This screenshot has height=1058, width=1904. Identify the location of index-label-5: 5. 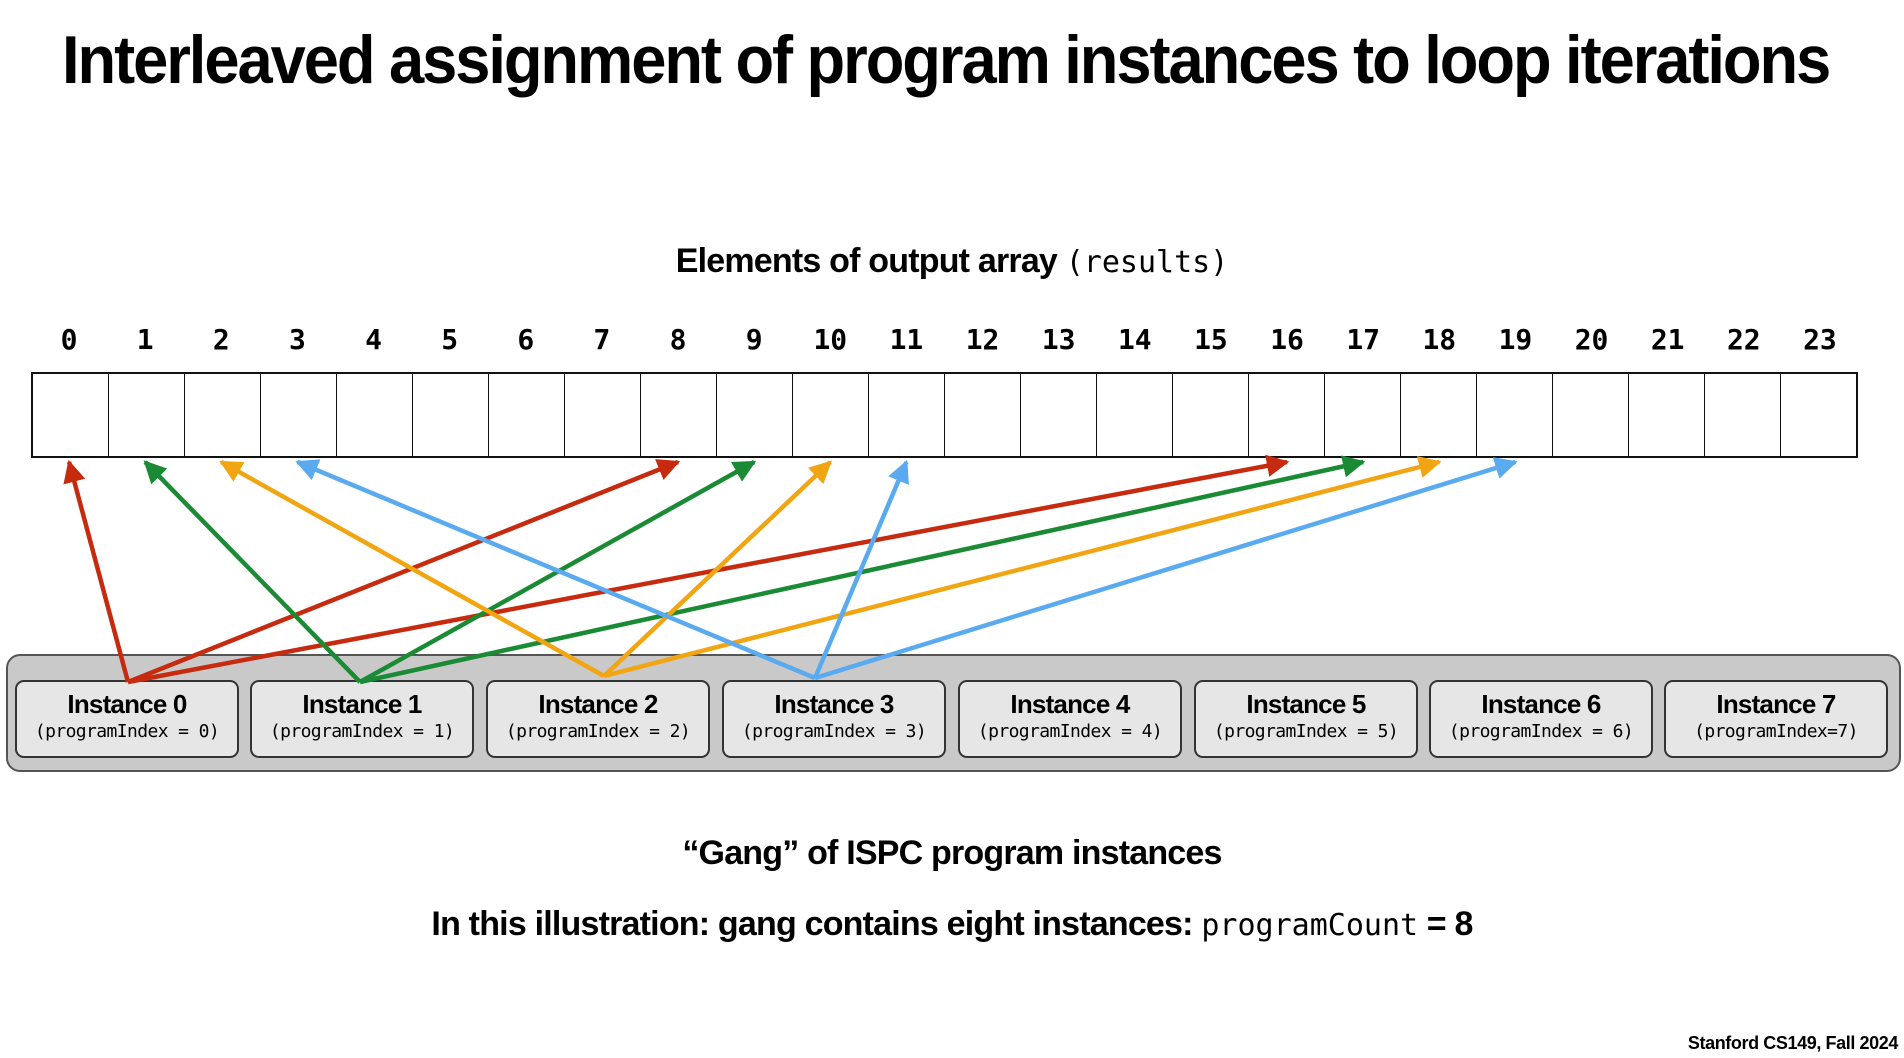
(450, 339).